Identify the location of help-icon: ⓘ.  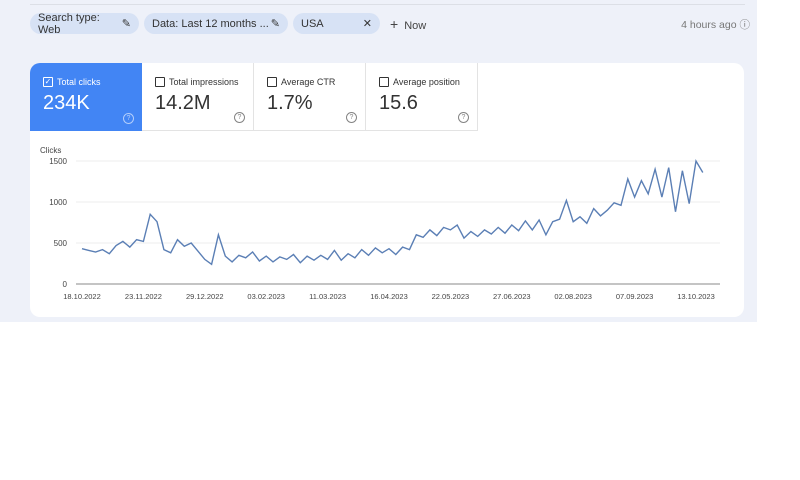
(745, 25).